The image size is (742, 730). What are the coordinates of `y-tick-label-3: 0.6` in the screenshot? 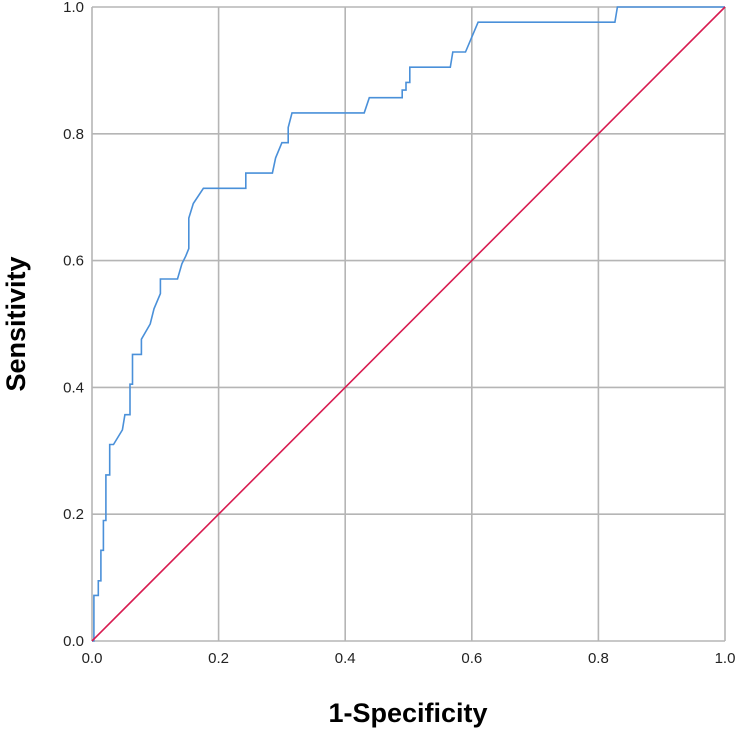 It's located at (73, 261).